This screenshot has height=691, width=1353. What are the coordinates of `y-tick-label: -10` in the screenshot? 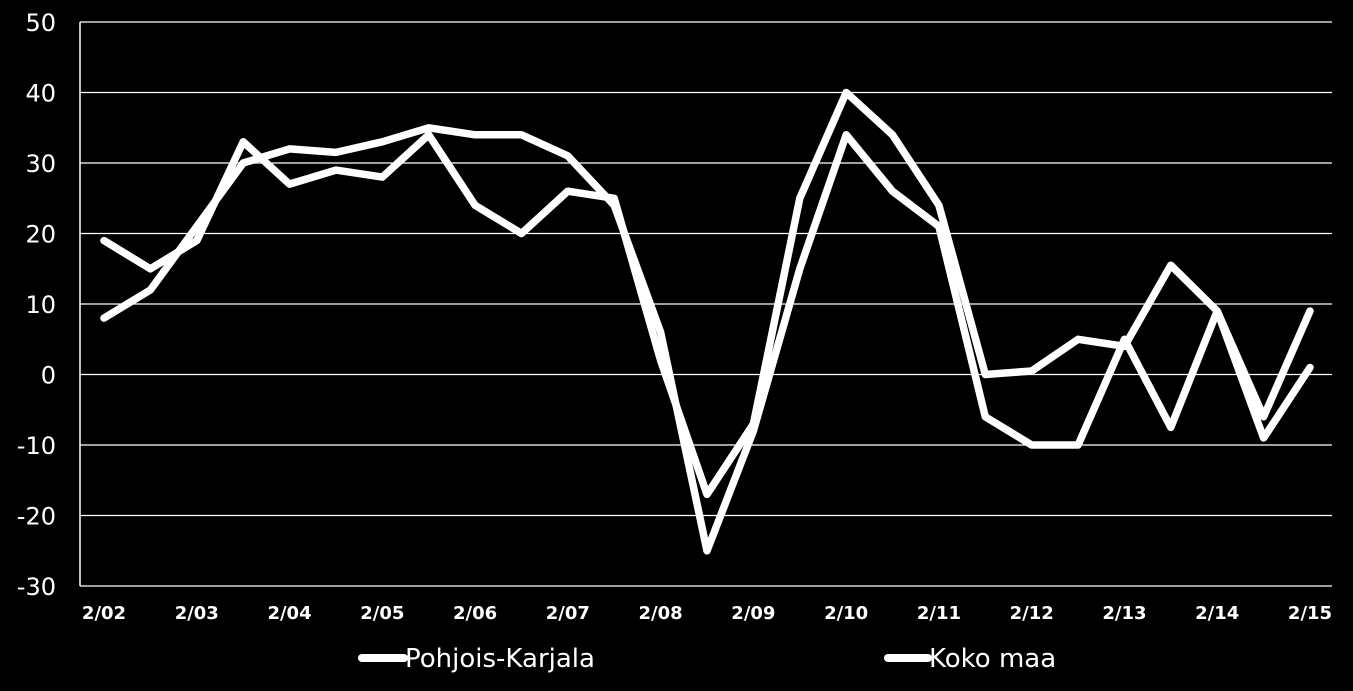 It's located at (36, 446).